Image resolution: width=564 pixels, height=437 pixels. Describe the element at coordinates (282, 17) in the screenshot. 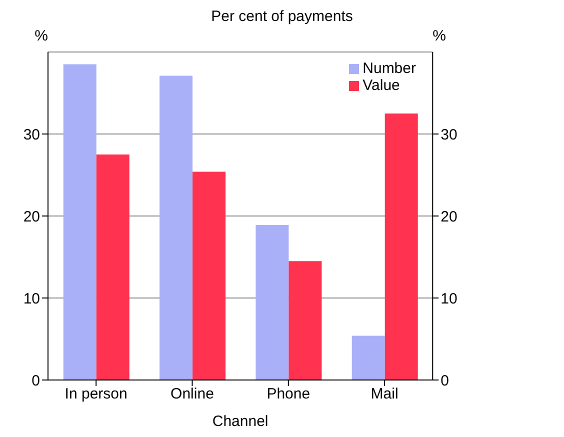

I see `chart-title: Per cent of payments` at that location.